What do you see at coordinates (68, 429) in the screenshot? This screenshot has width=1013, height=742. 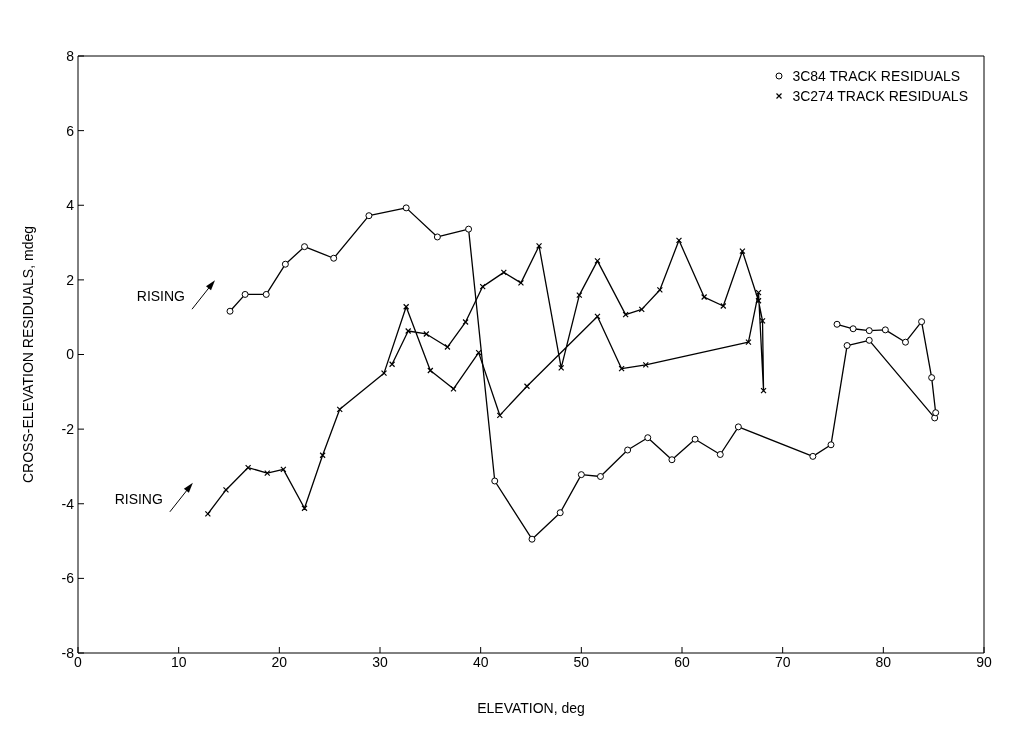 I see `y-tick-label: -2` at bounding box center [68, 429].